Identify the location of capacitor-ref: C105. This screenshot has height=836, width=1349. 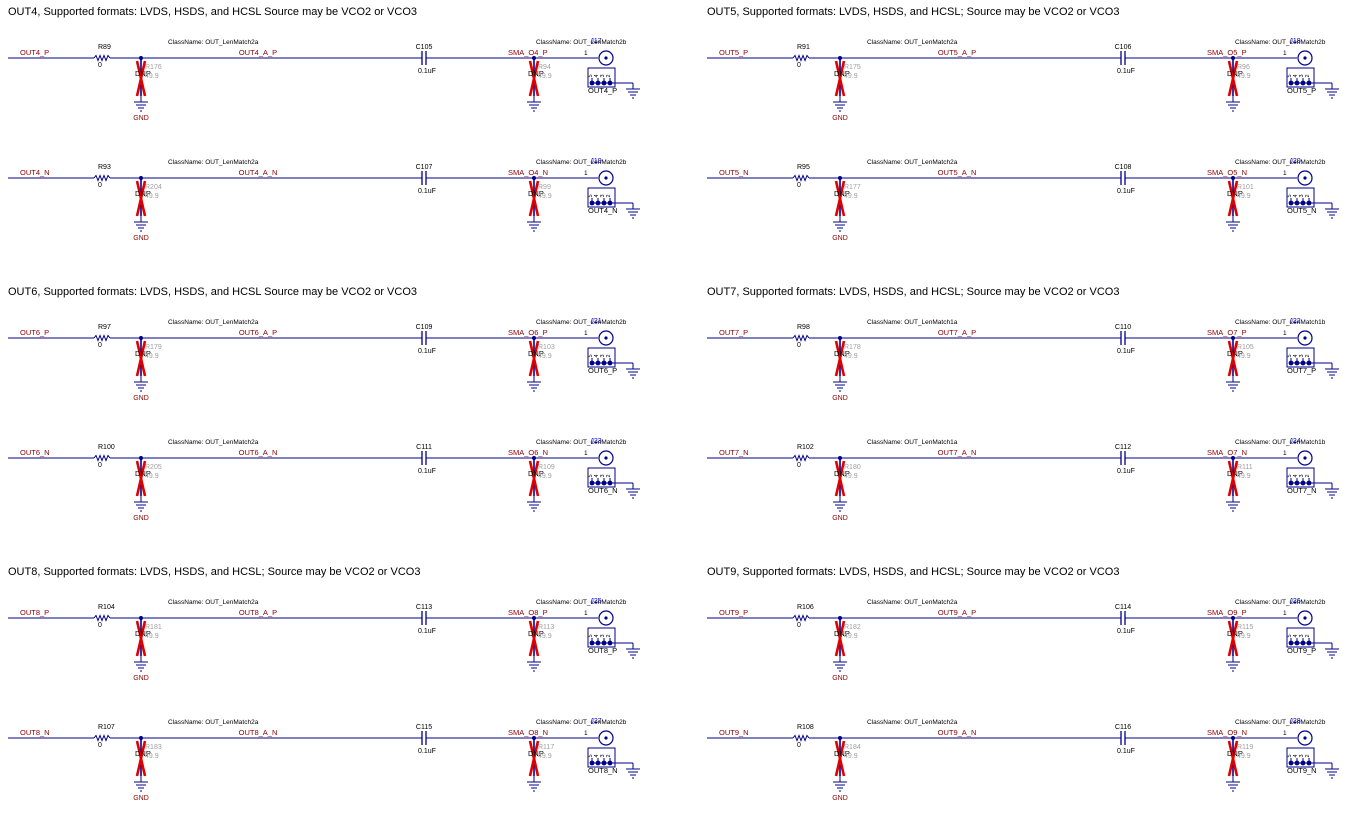
(424, 47).